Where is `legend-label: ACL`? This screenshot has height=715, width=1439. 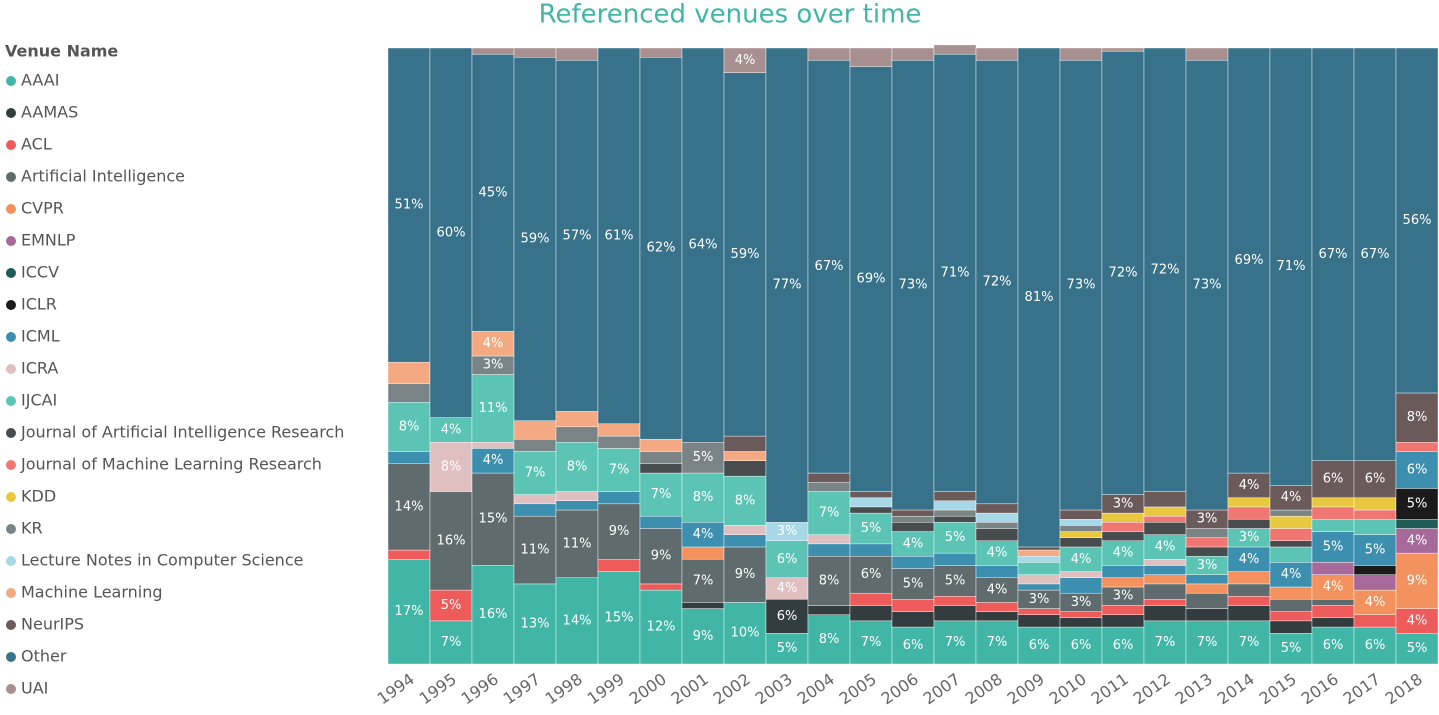
legend-label: ACL is located at coordinates (36, 144).